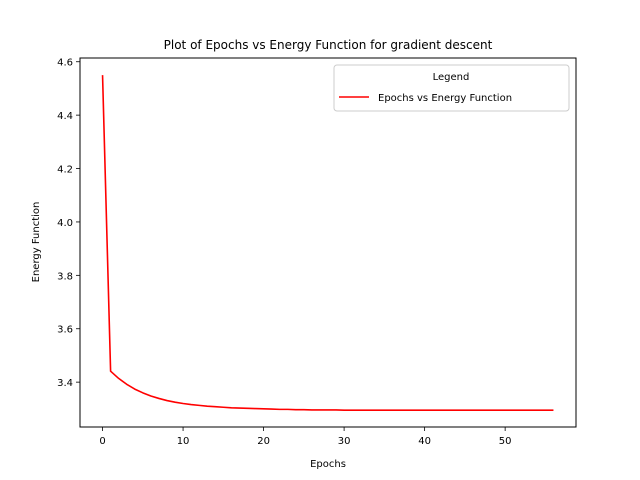 This screenshot has height=480, width=640. What do you see at coordinates (451, 77) in the screenshot?
I see `legend-title: Legend` at bounding box center [451, 77].